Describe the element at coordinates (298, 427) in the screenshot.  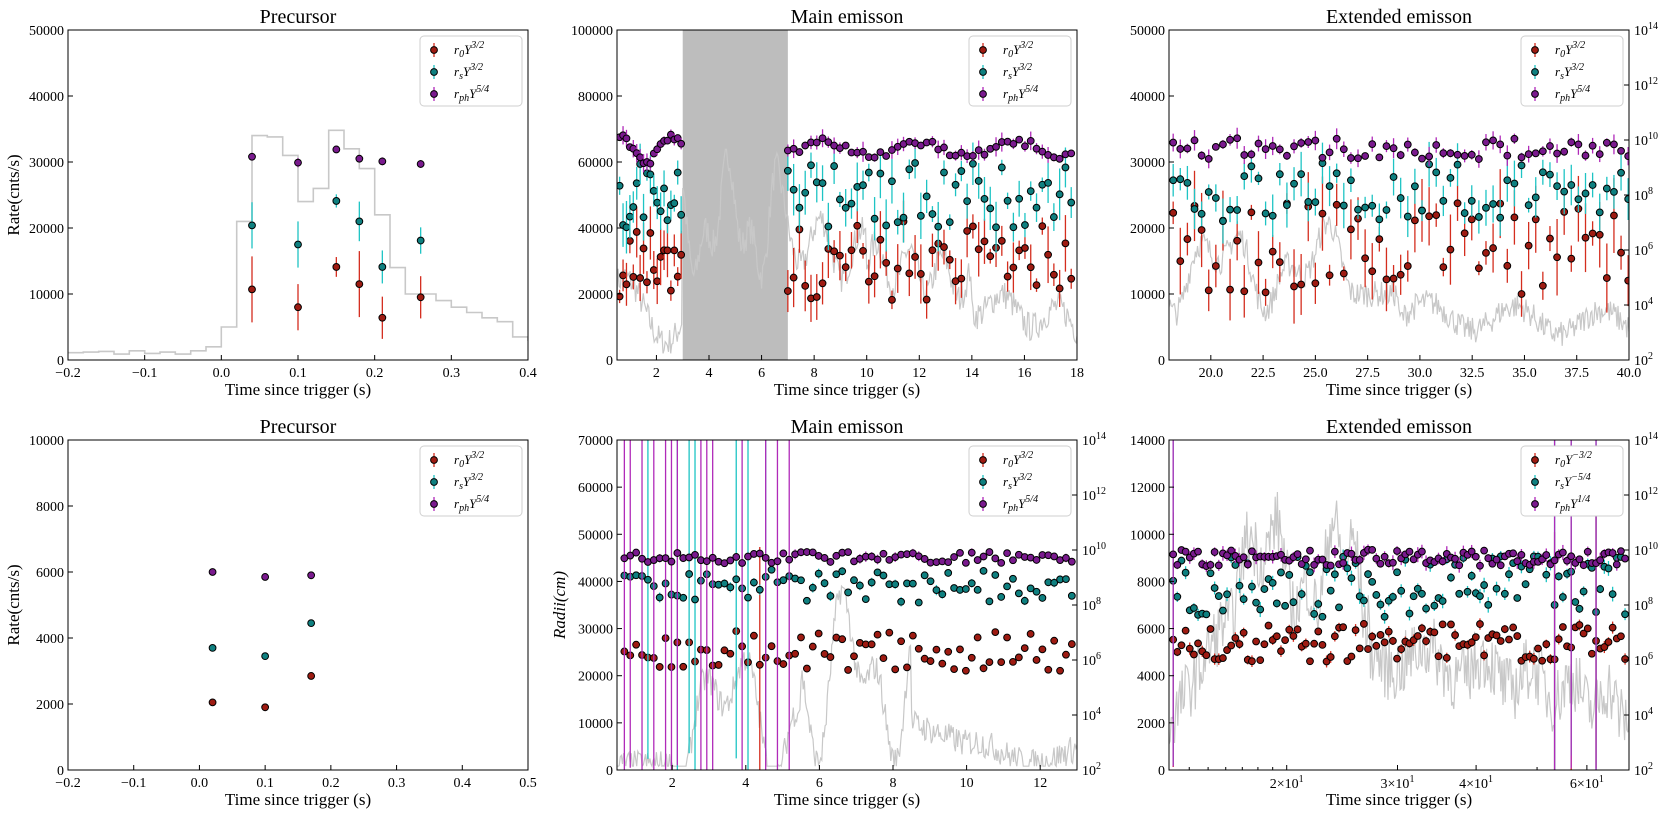
I see `panel-title: Precursor` at that location.